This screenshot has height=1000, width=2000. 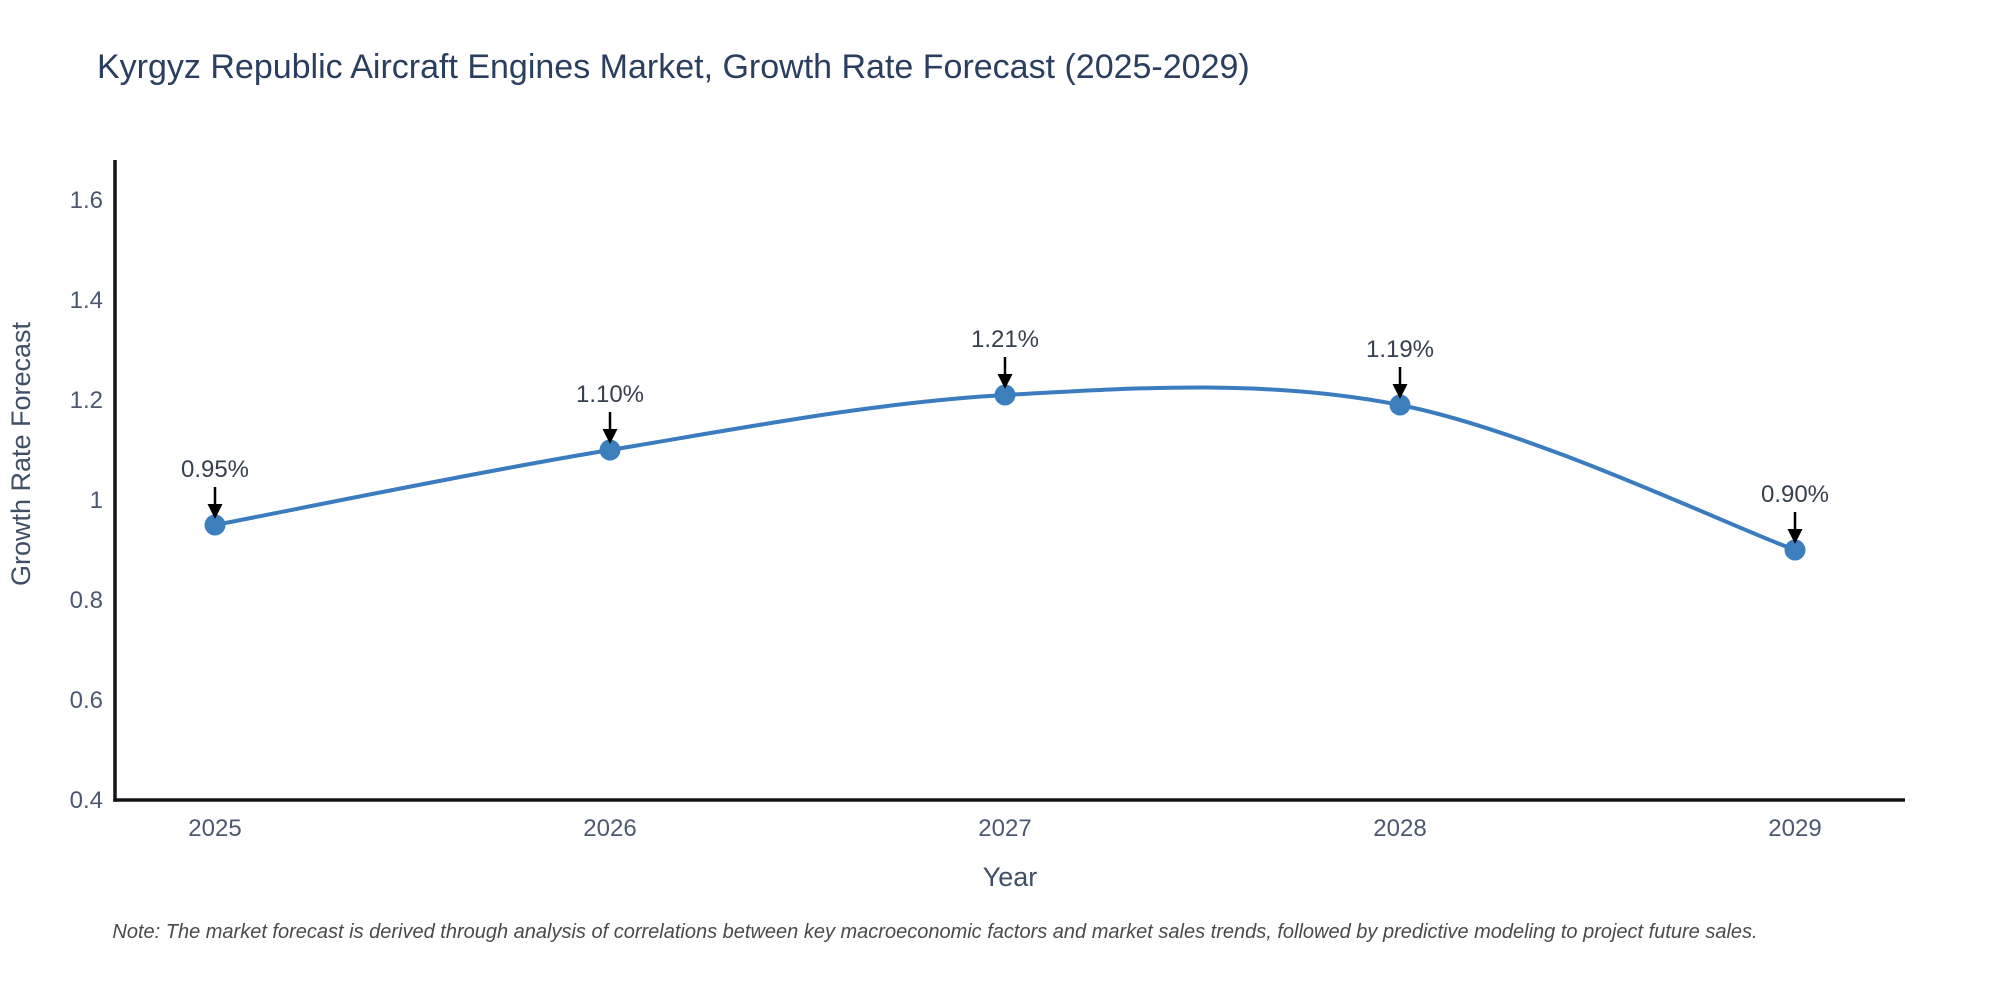 I want to click on annotation-label: 0.90%, so click(x=1795, y=494).